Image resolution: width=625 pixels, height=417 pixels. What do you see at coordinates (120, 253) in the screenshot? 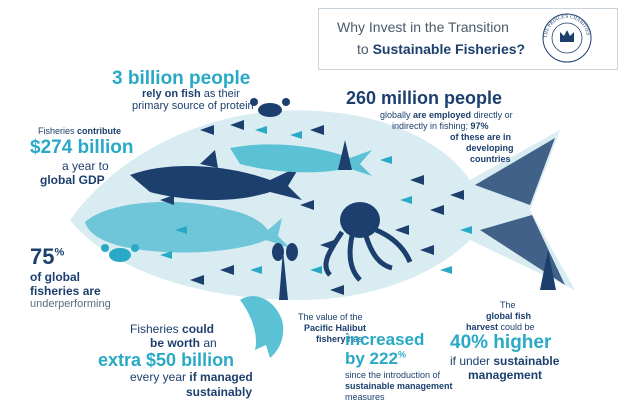
I see `crab-icon-left` at bounding box center [120, 253].